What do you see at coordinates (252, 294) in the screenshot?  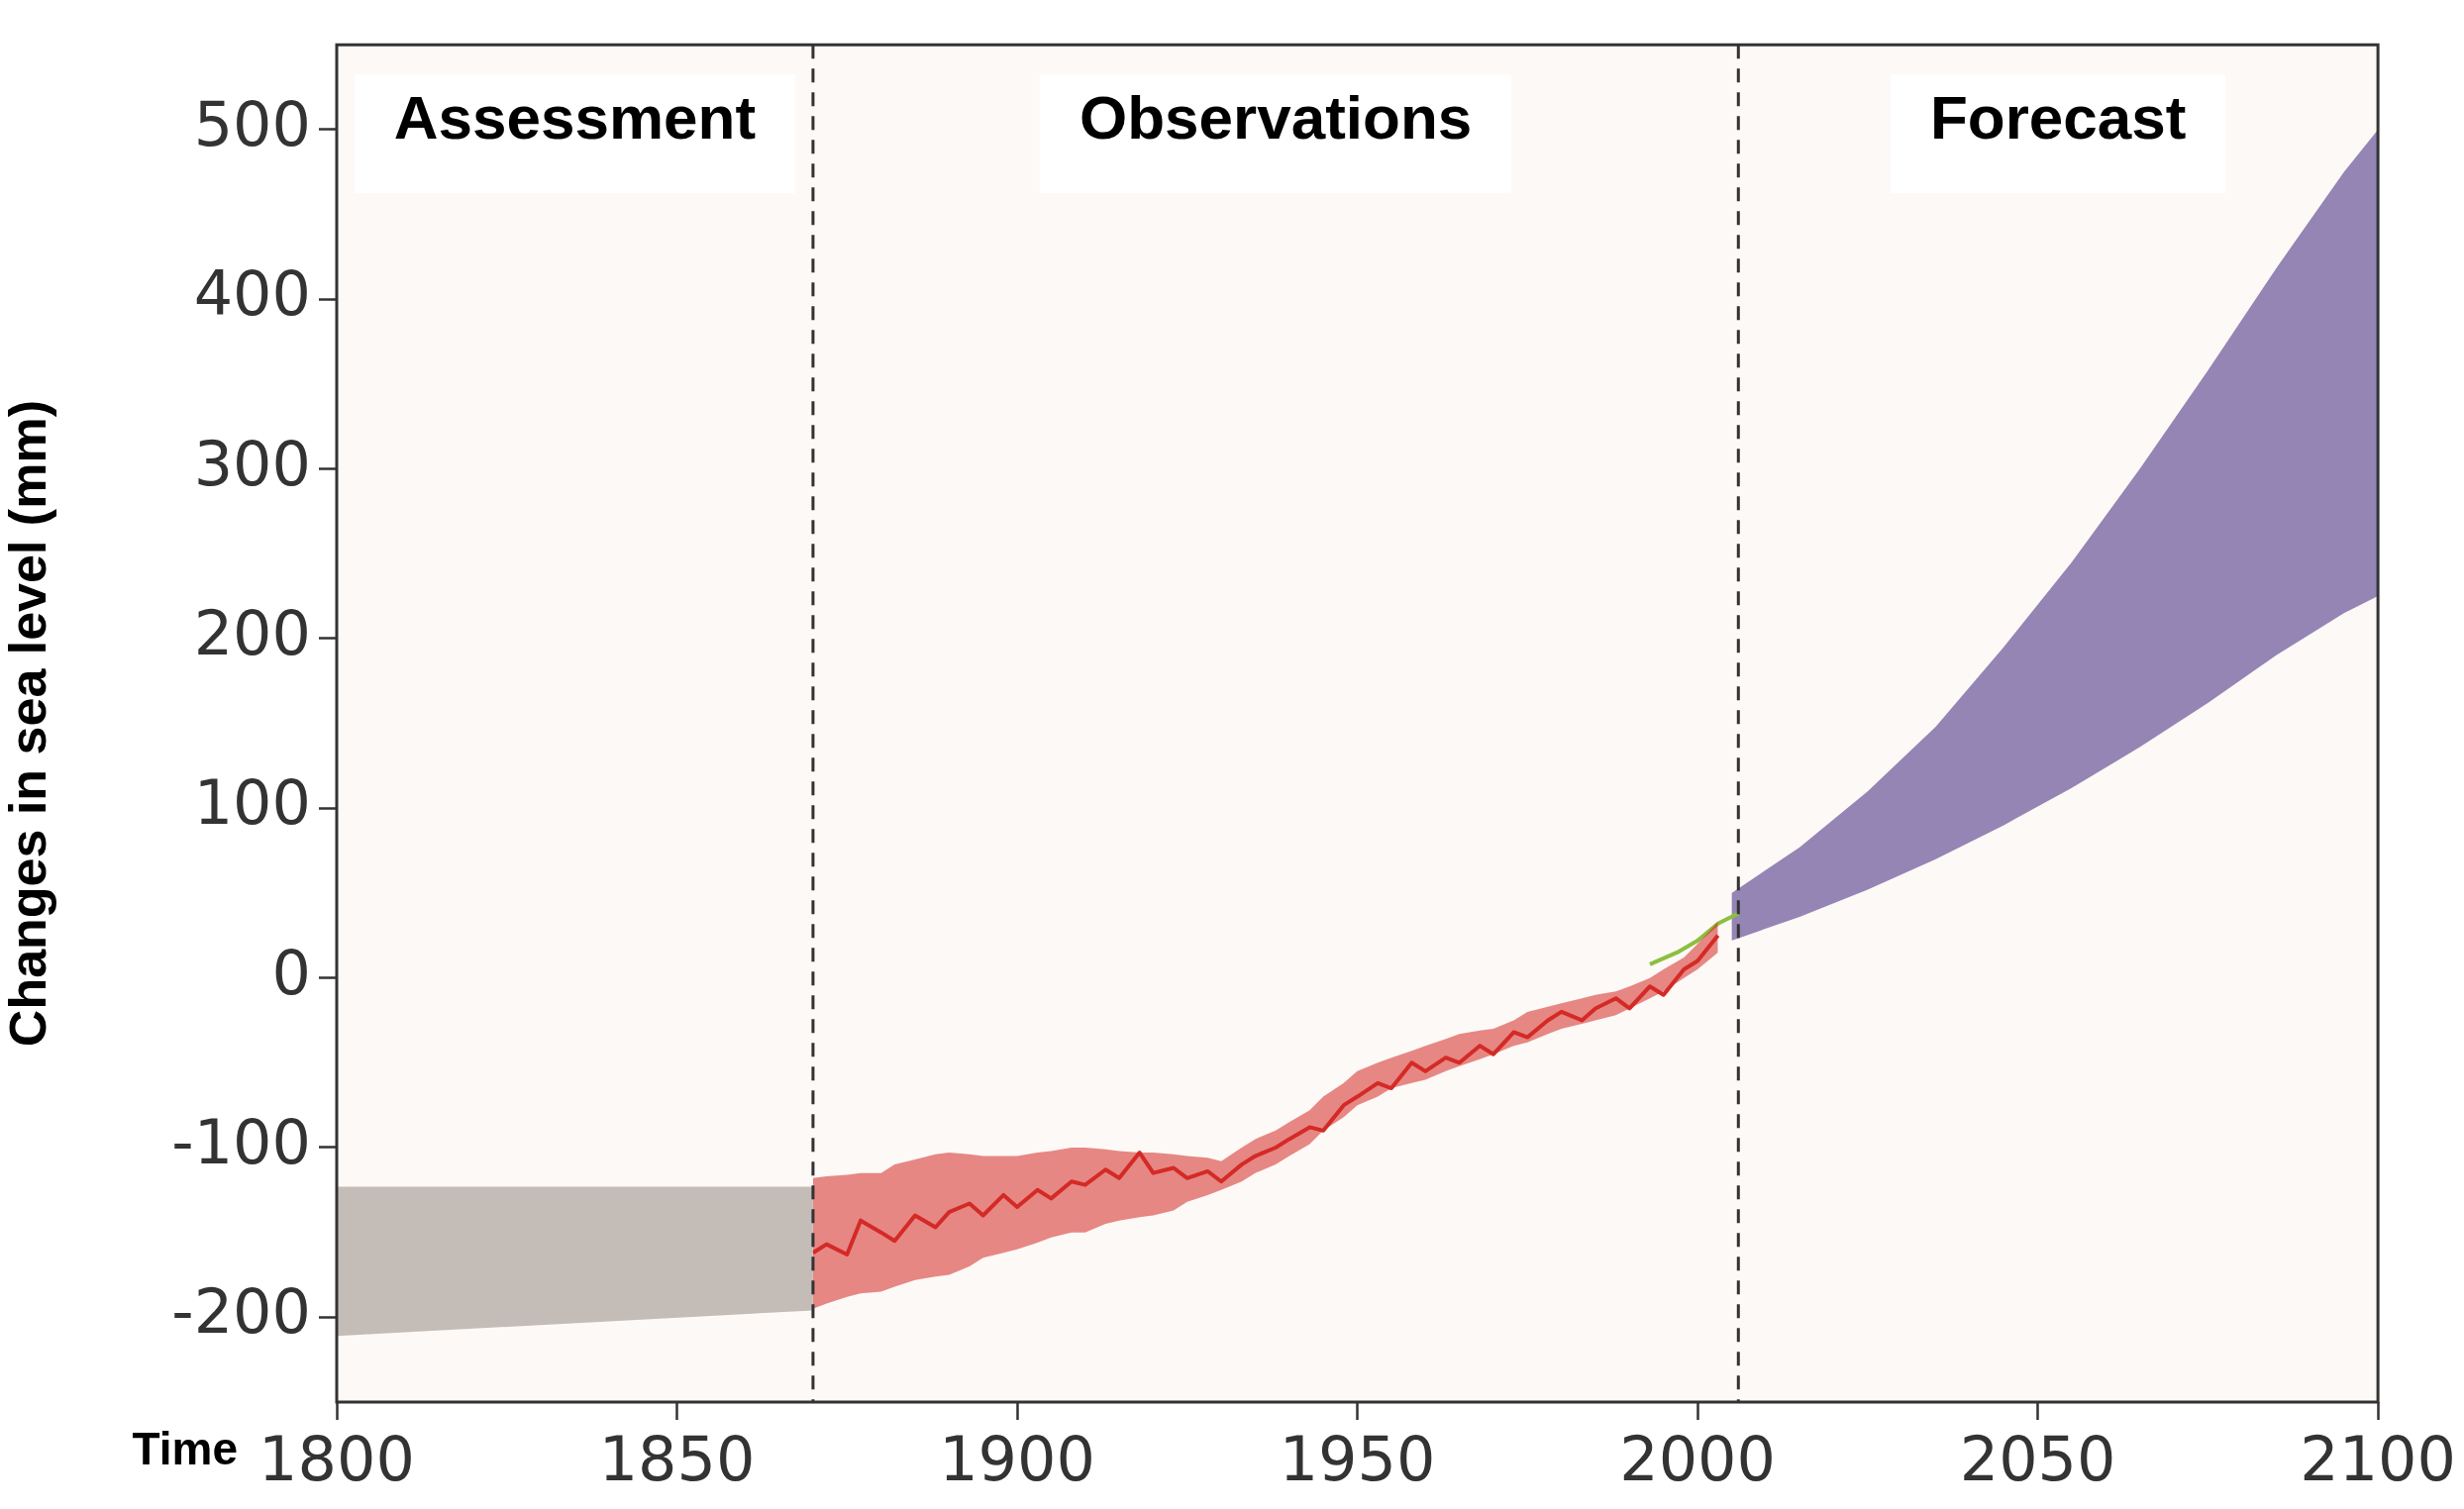 I see `y-tick-label: 400` at bounding box center [252, 294].